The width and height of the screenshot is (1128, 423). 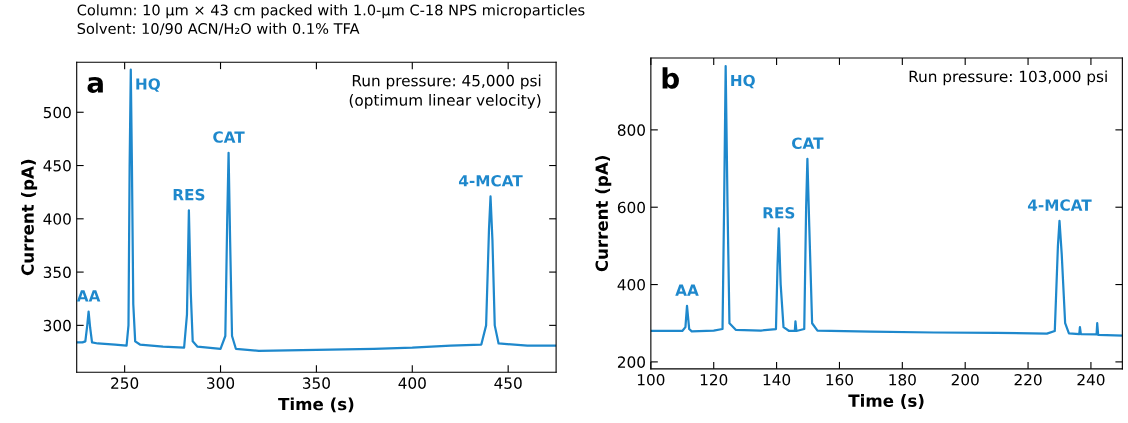 I want to click on x-tick-label: 120, so click(x=714, y=379).